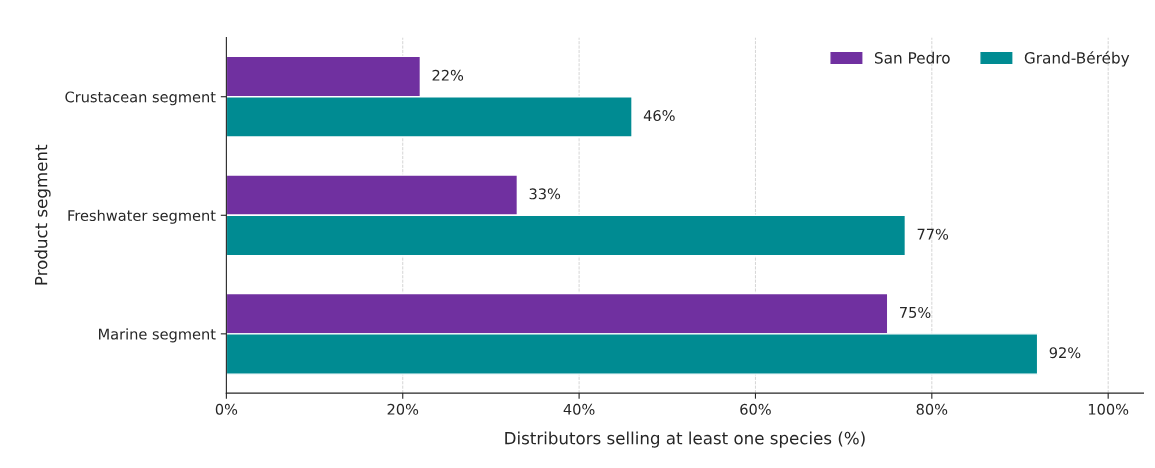 This screenshot has width=1155, height=468. Describe the element at coordinates (142, 216) in the screenshot. I see `y-tick-label: Freshwater segment` at that location.